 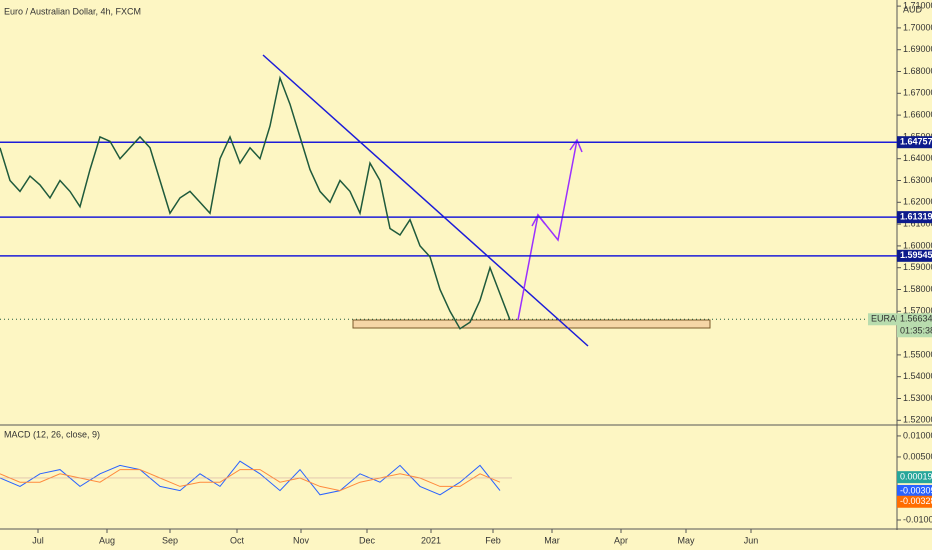 What do you see at coordinates (916, 319) in the screenshot?
I see `last-price-label: 1.56634` at bounding box center [916, 319].